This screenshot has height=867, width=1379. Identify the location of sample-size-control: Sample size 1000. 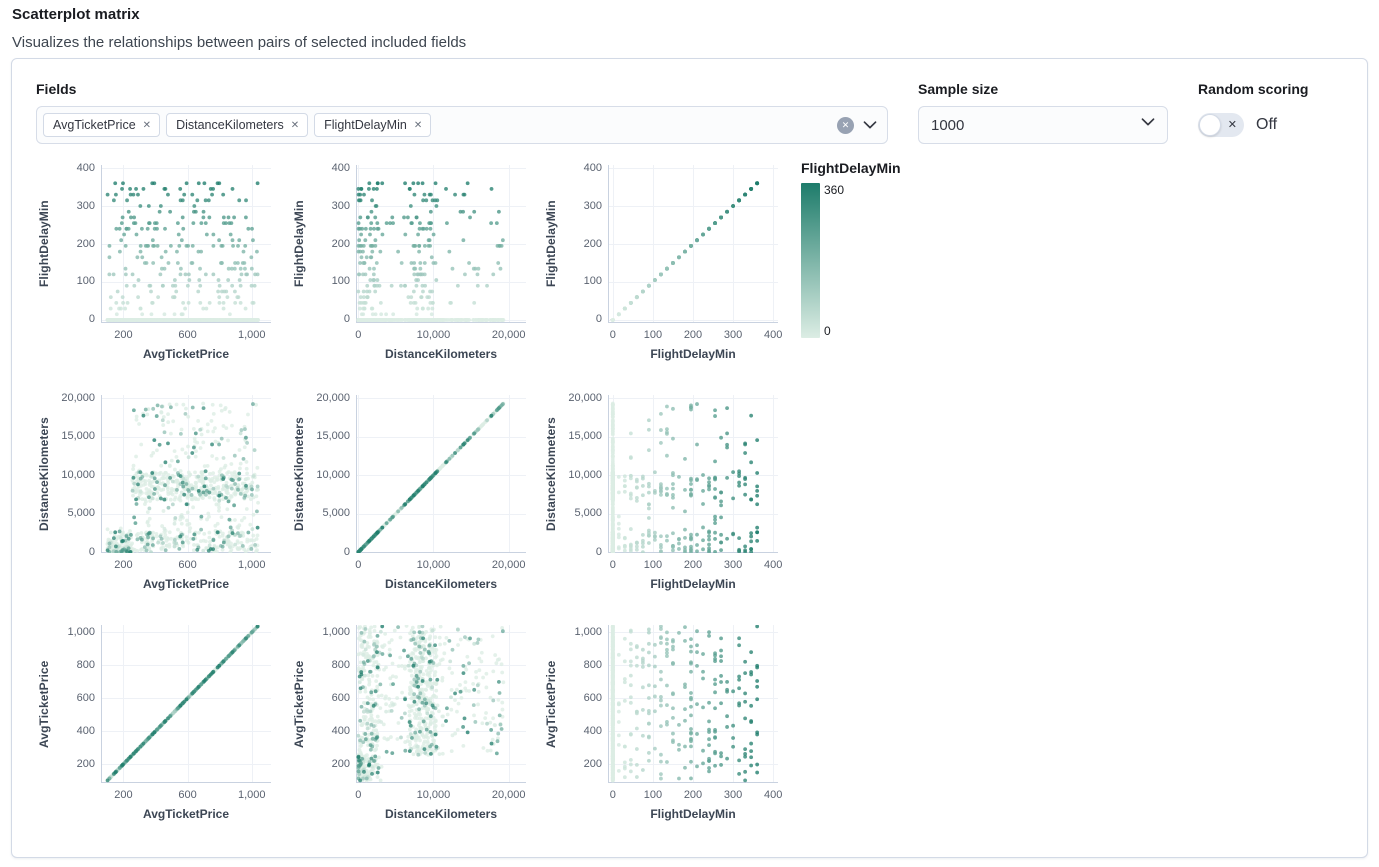
(1043, 112).